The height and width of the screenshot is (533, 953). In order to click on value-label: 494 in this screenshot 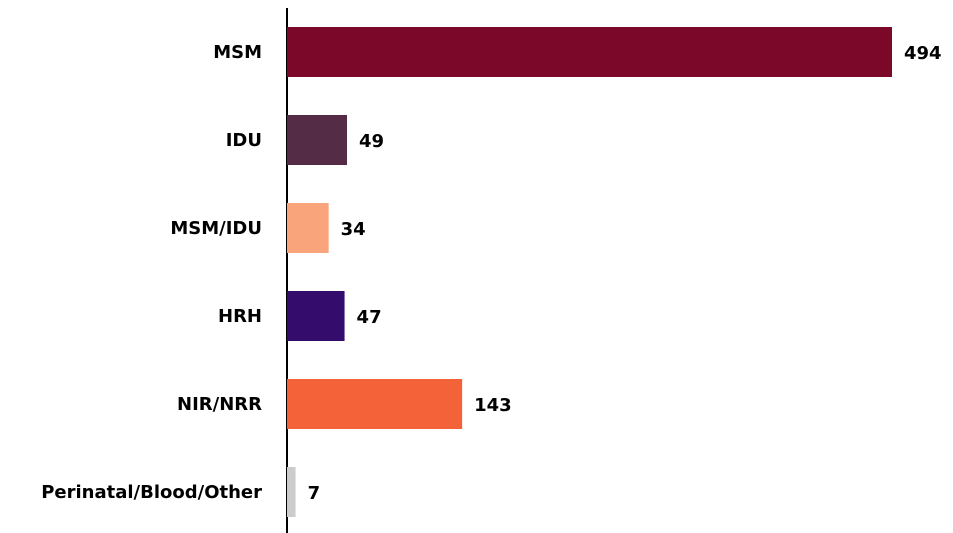, I will do `click(923, 53)`.